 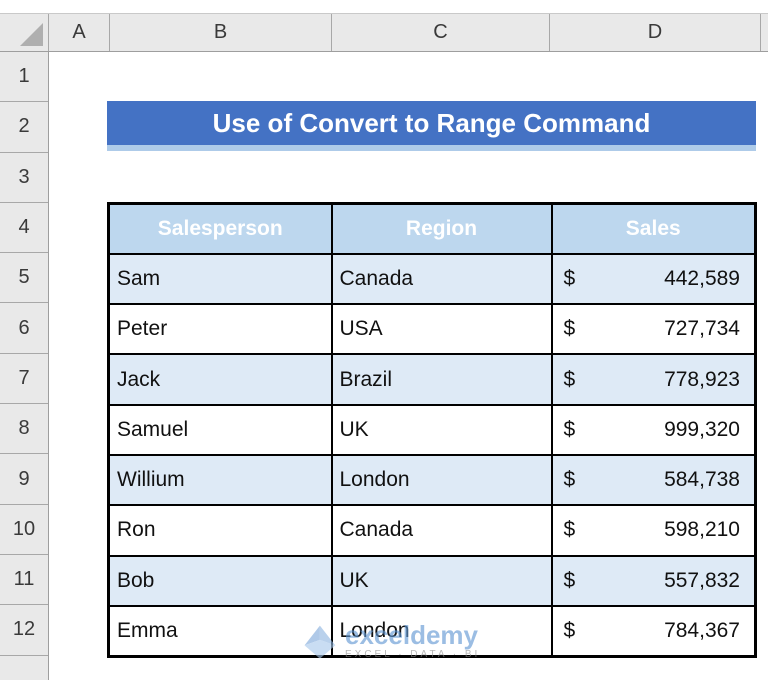 I want to click on cell-salesperson: Jack, so click(x=220, y=379).